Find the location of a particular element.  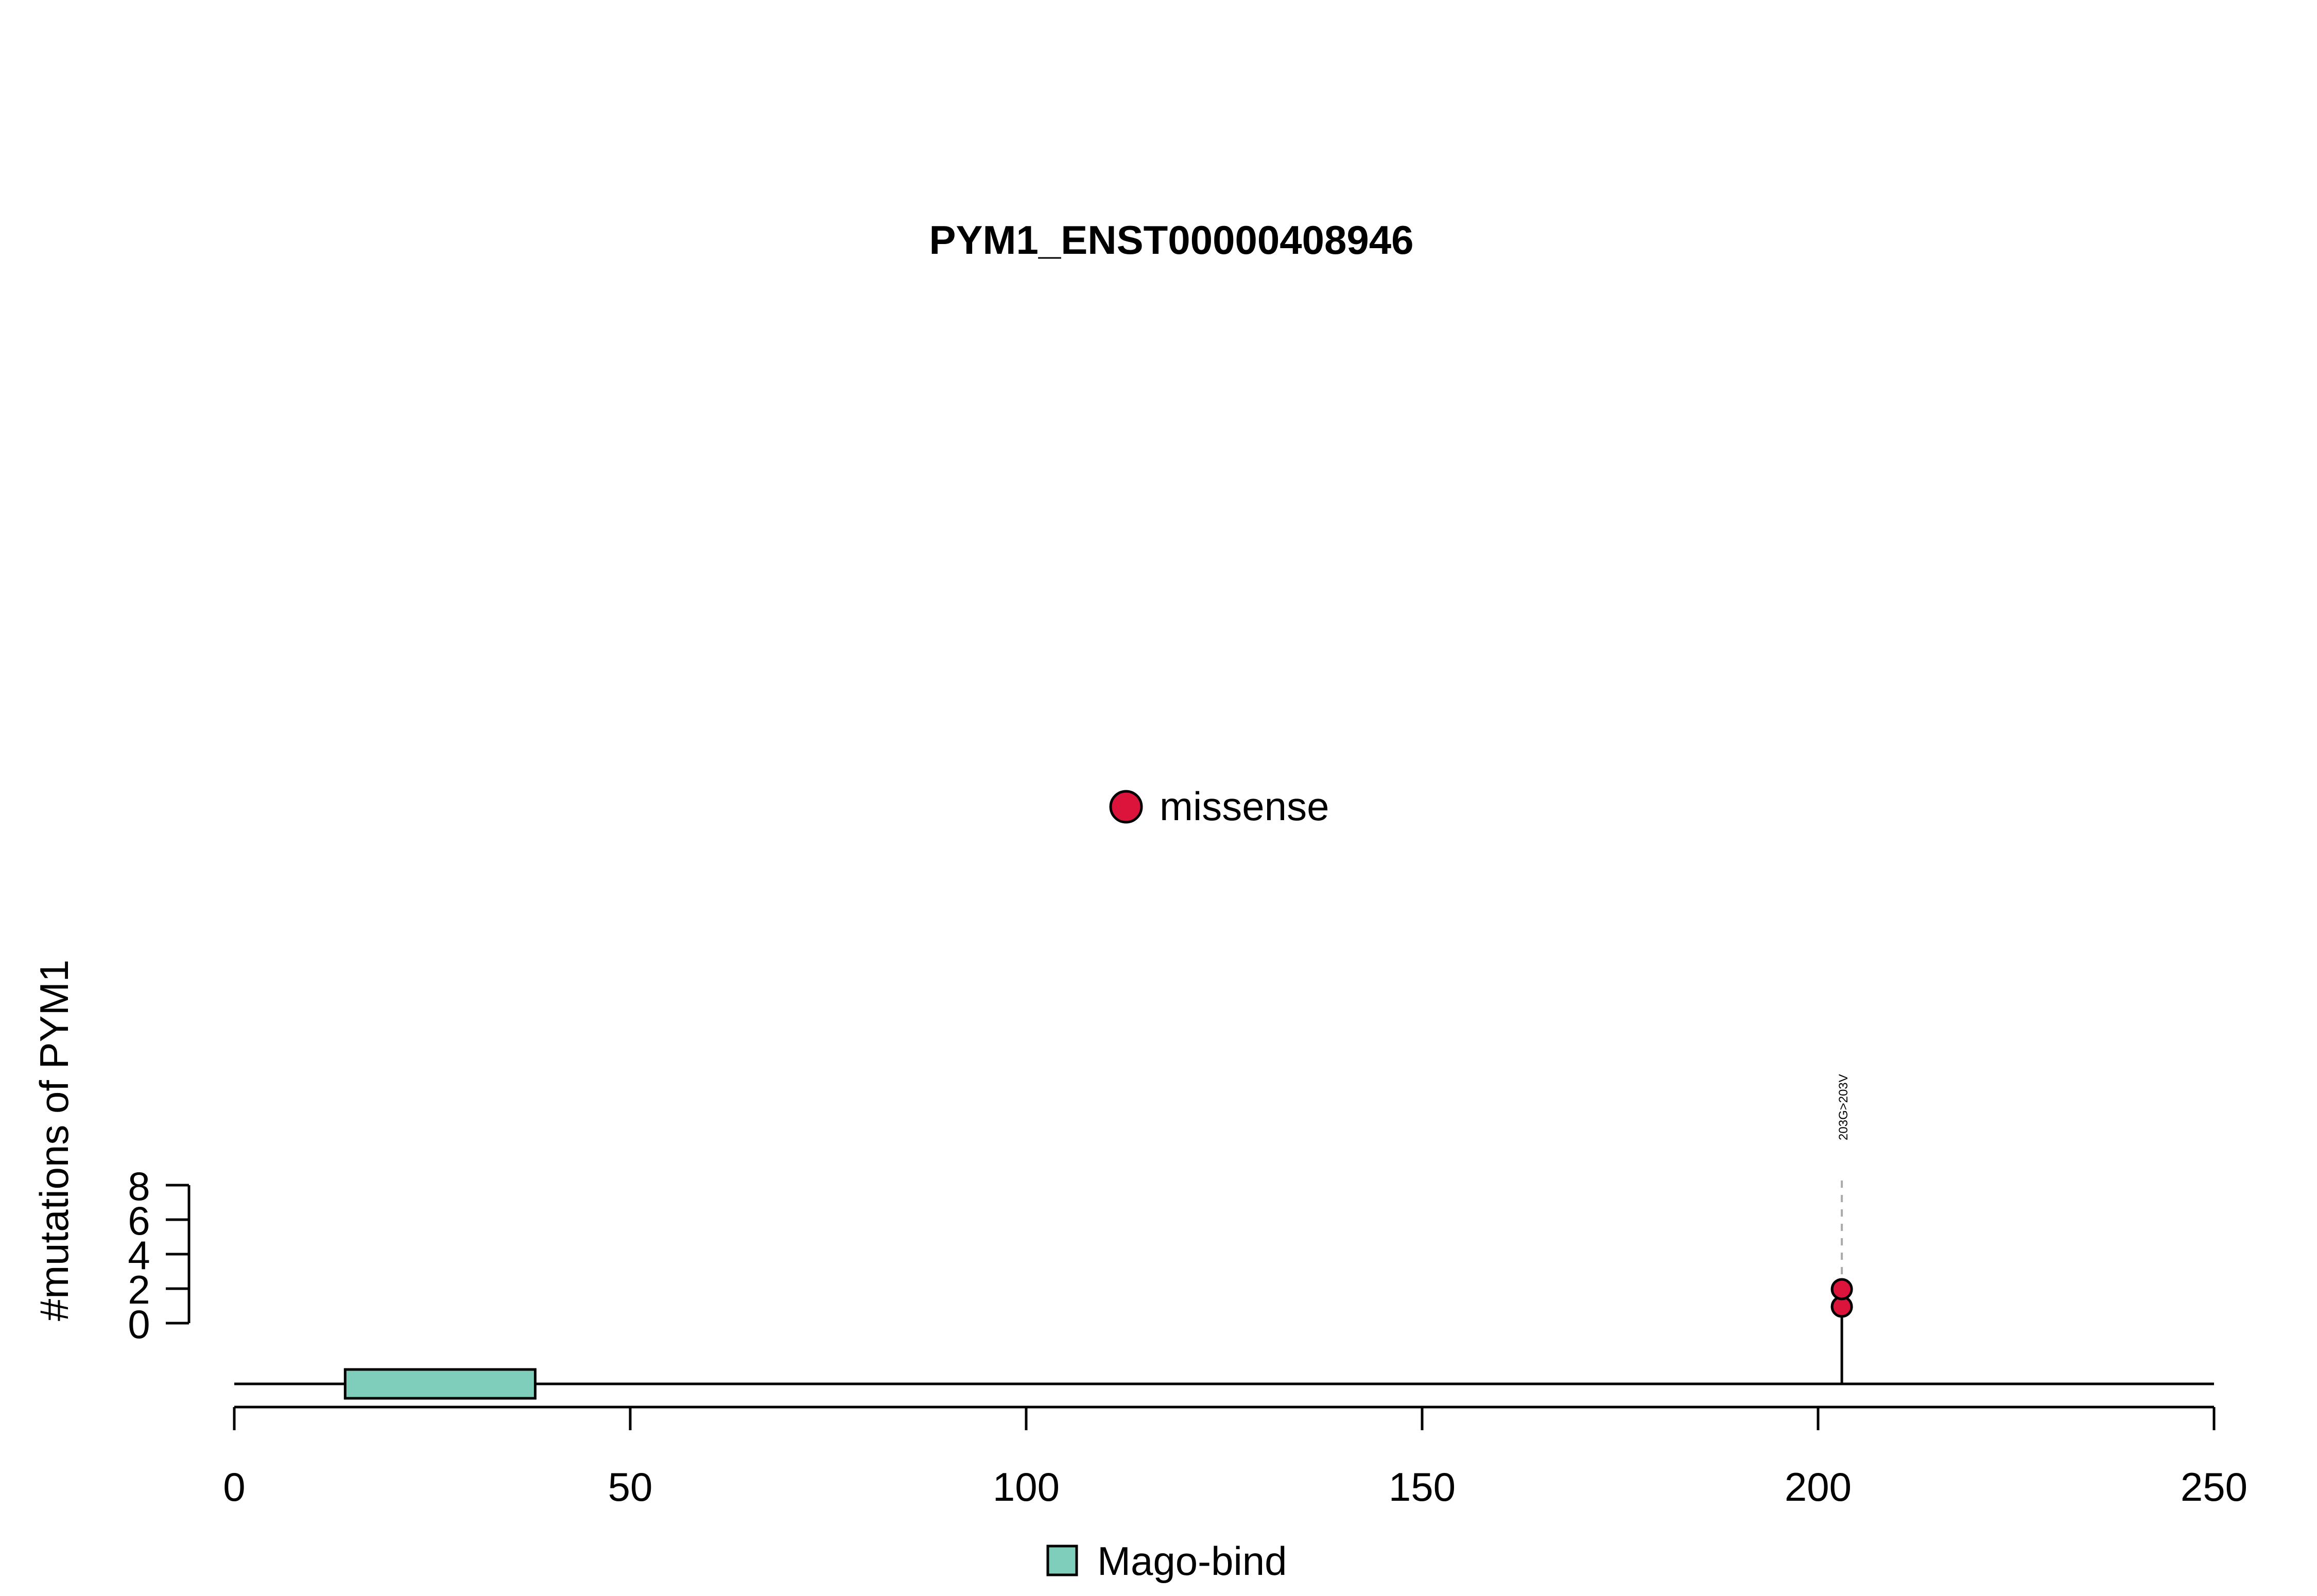

y-tick-label-0: 0 is located at coordinates (139, 1325).